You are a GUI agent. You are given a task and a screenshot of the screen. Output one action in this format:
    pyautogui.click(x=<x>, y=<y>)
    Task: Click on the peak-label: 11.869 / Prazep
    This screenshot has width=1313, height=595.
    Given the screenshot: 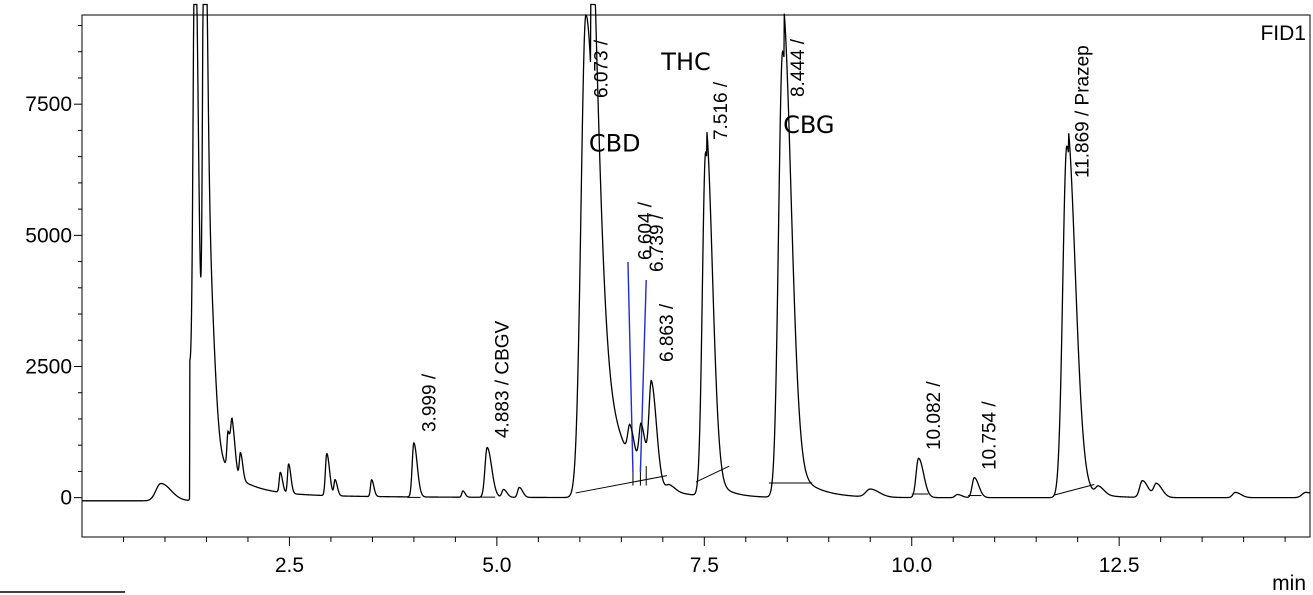 What is the action you would take?
    pyautogui.click(x=1083, y=111)
    